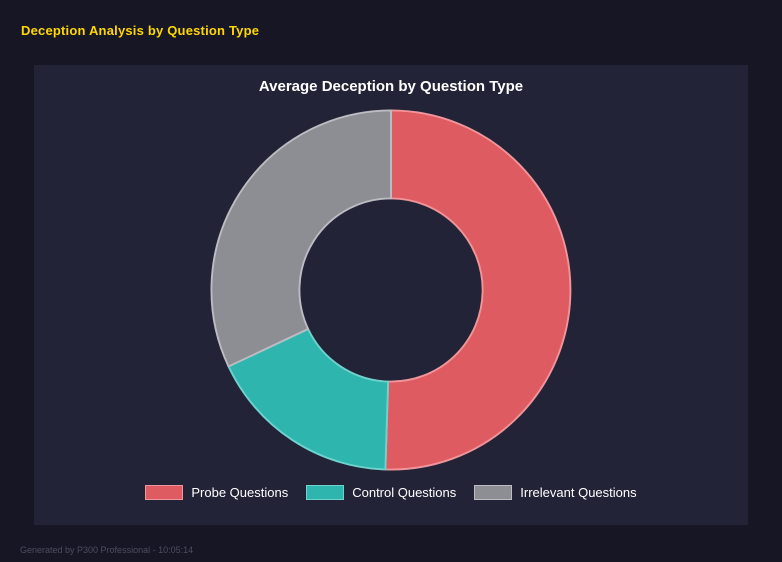 This screenshot has width=782, height=562. I want to click on donut-slice-control-questions, so click(308, 399).